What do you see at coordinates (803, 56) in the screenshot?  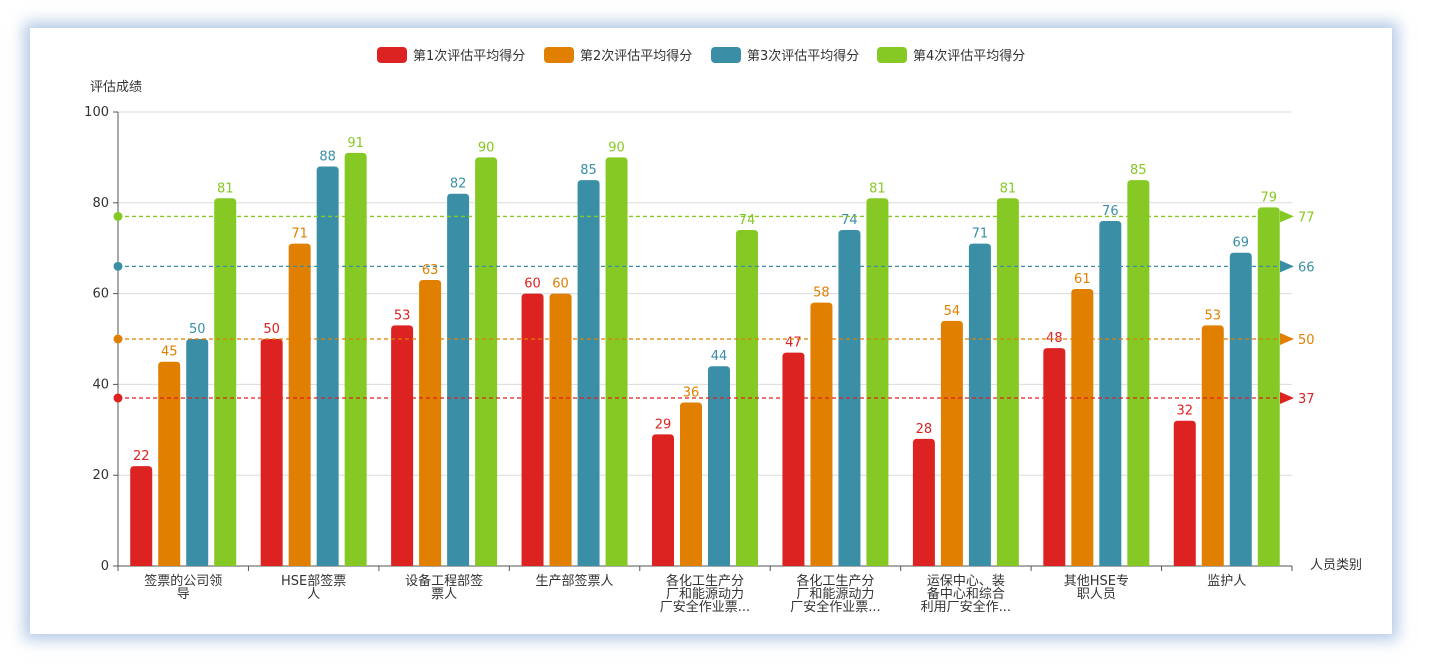 I see `legend-label: 第3次评估平均得分` at bounding box center [803, 56].